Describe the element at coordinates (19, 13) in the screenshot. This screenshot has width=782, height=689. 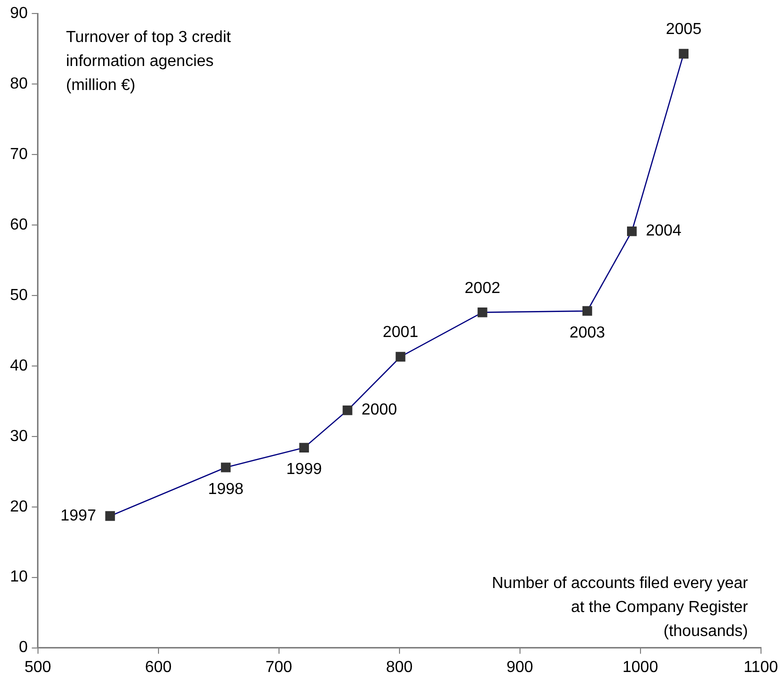
I see `y-tick-label: 90` at that location.